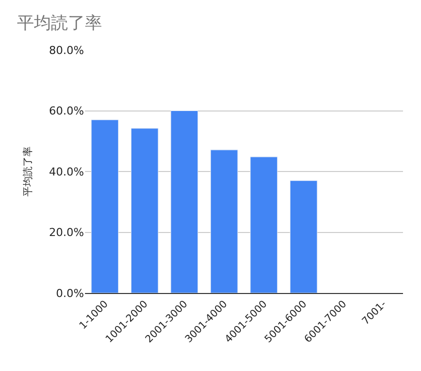 This screenshot has height=371, width=421. I want to click on y-axis-title: 平均読了率, so click(28, 171).